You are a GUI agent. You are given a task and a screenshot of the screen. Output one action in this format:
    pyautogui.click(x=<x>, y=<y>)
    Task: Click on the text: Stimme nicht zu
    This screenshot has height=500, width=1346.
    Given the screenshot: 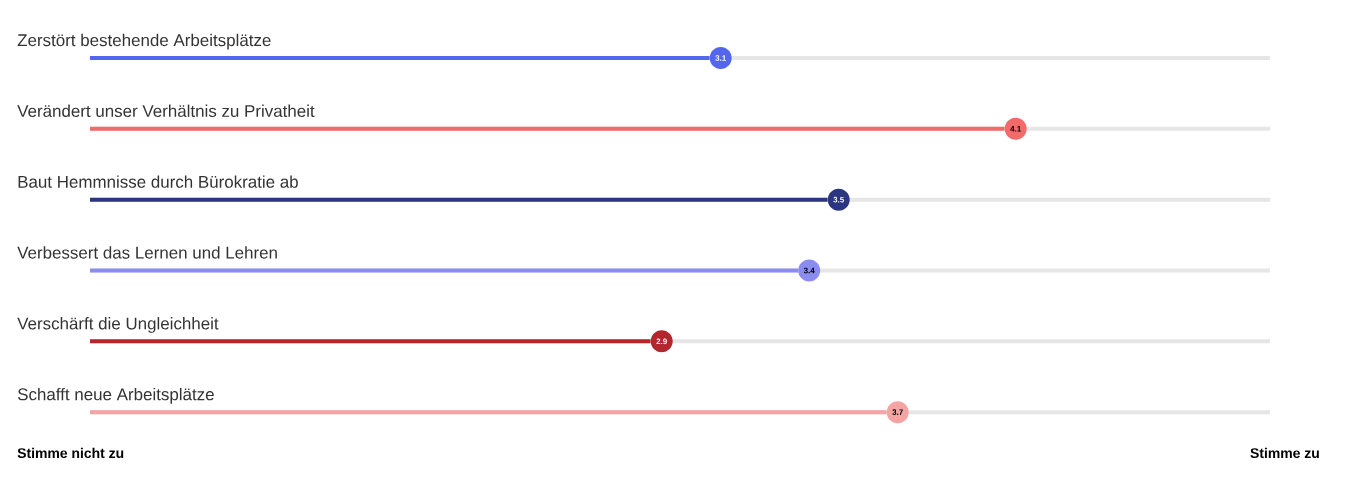 What is the action you would take?
    pyautogui.click(x=70, y=453)
    